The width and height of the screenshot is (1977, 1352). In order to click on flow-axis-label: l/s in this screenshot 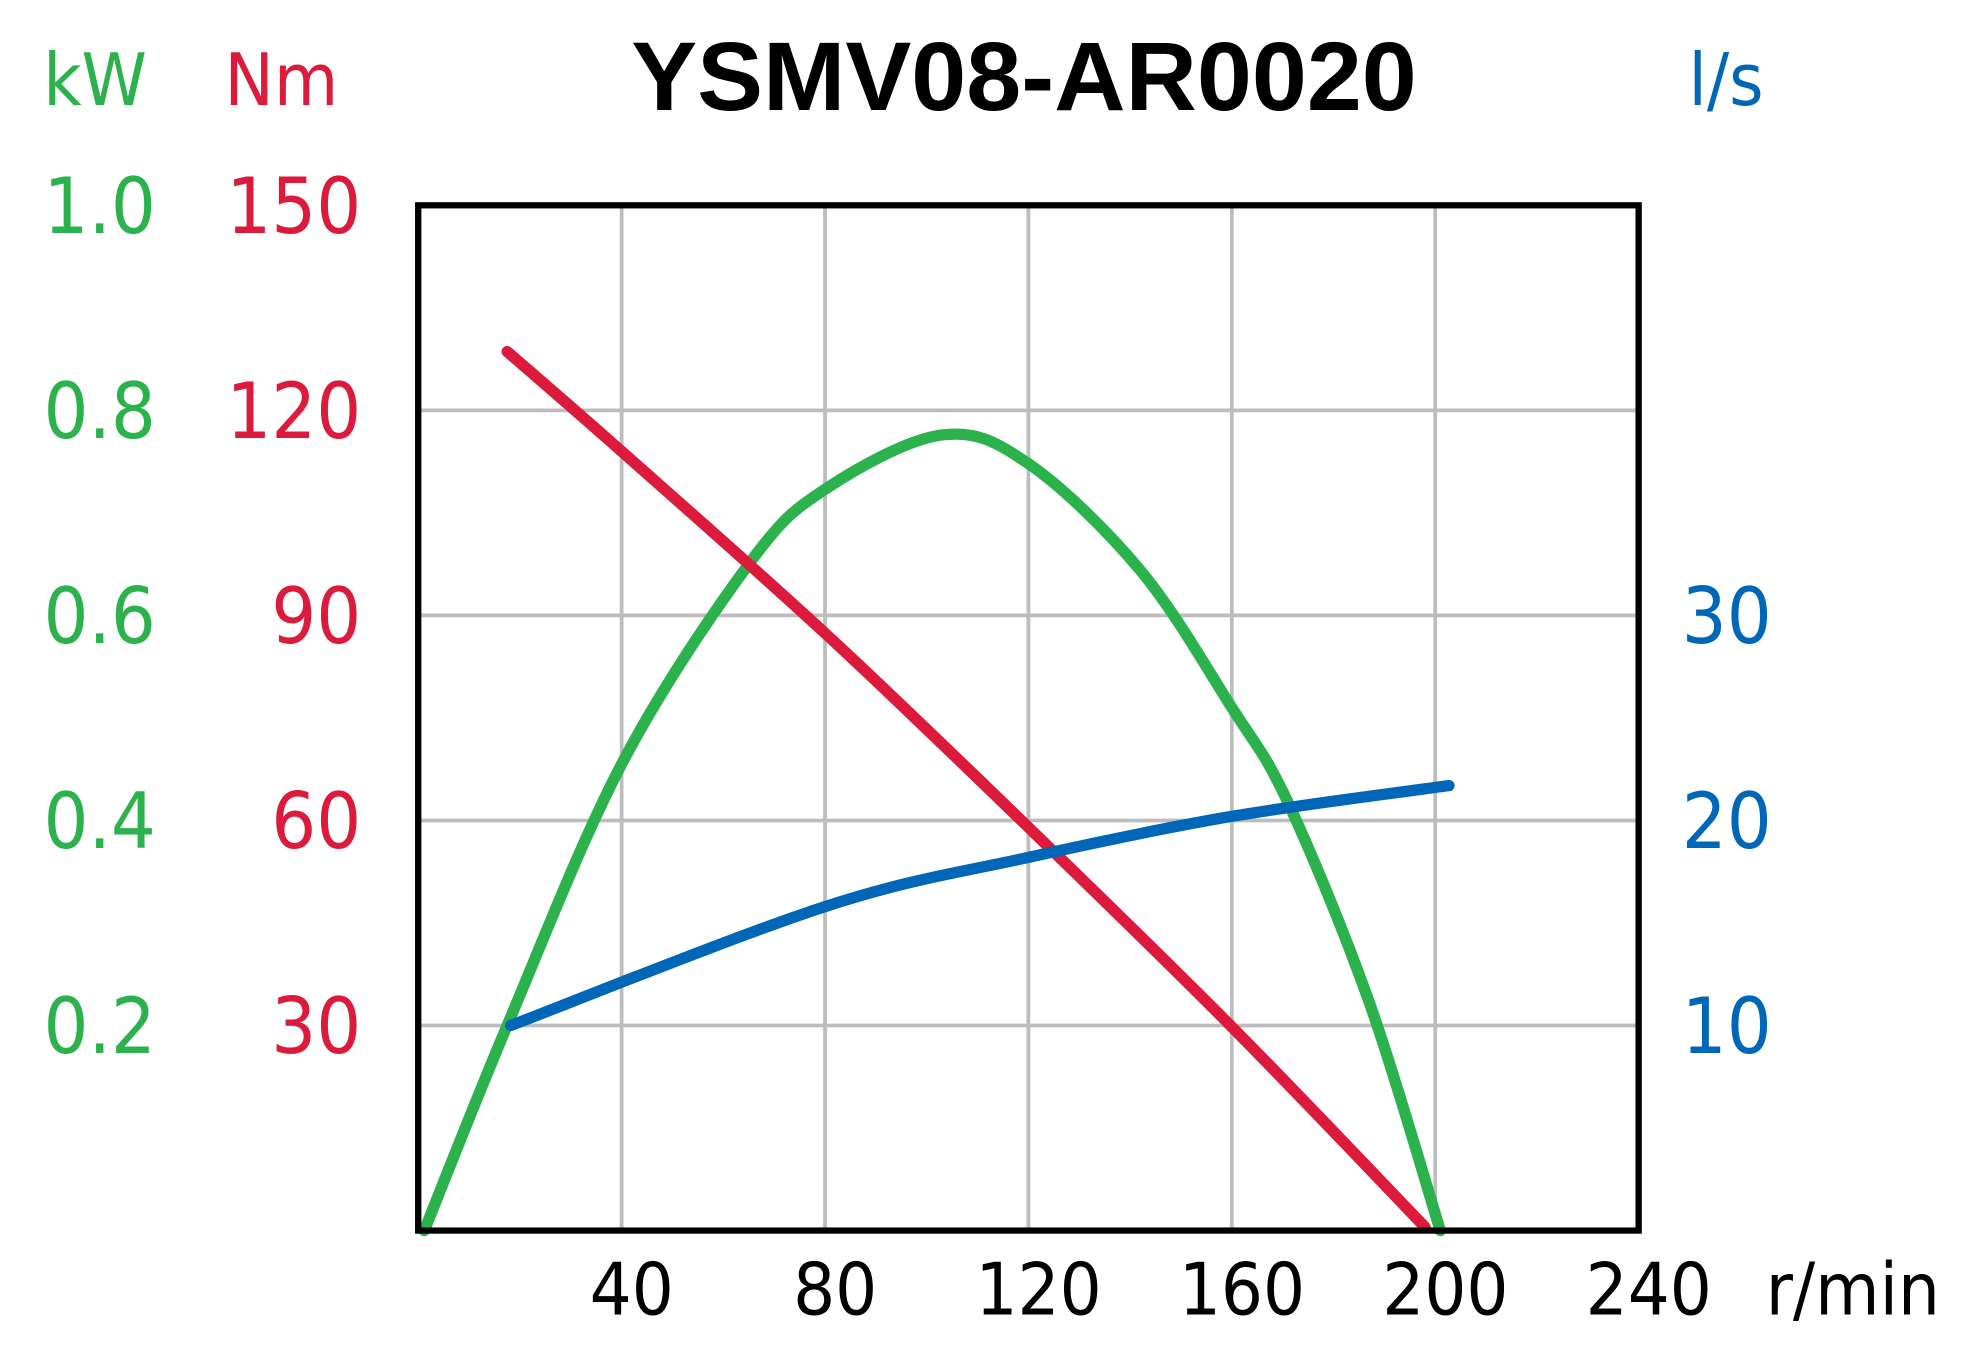, I will do `click(1726, 81)`.